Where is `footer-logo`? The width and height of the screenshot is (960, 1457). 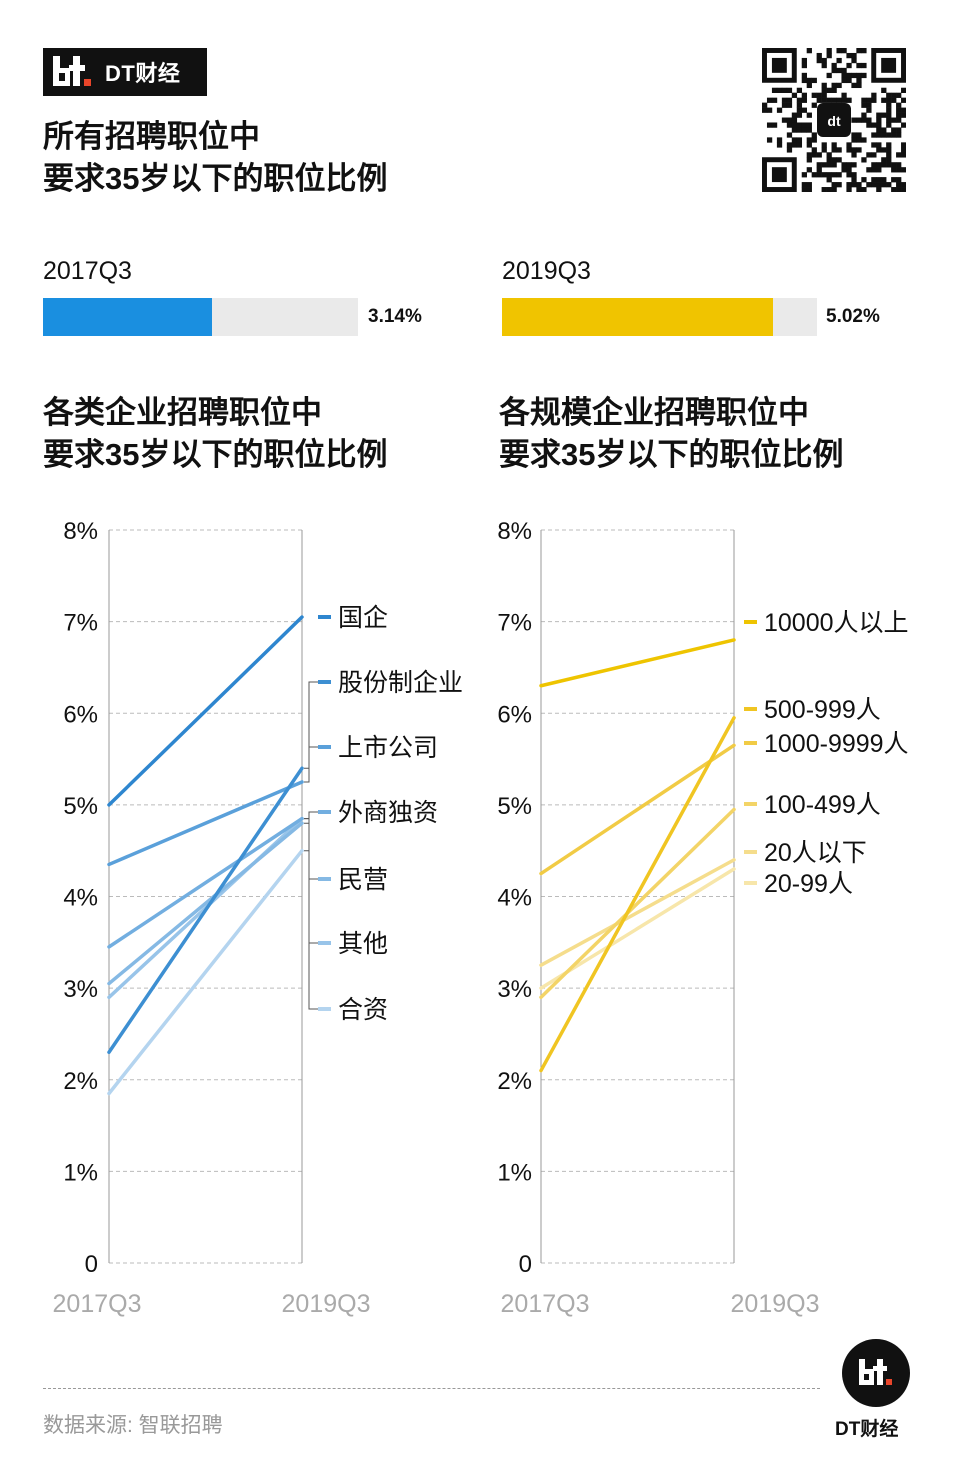
footer-logo is located at coordinates (876, 1373).